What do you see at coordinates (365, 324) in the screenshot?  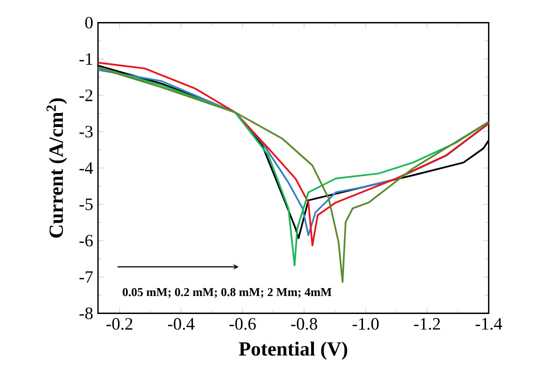 I see `x-tick-label: -1.0` at bounding box center [365, 324].